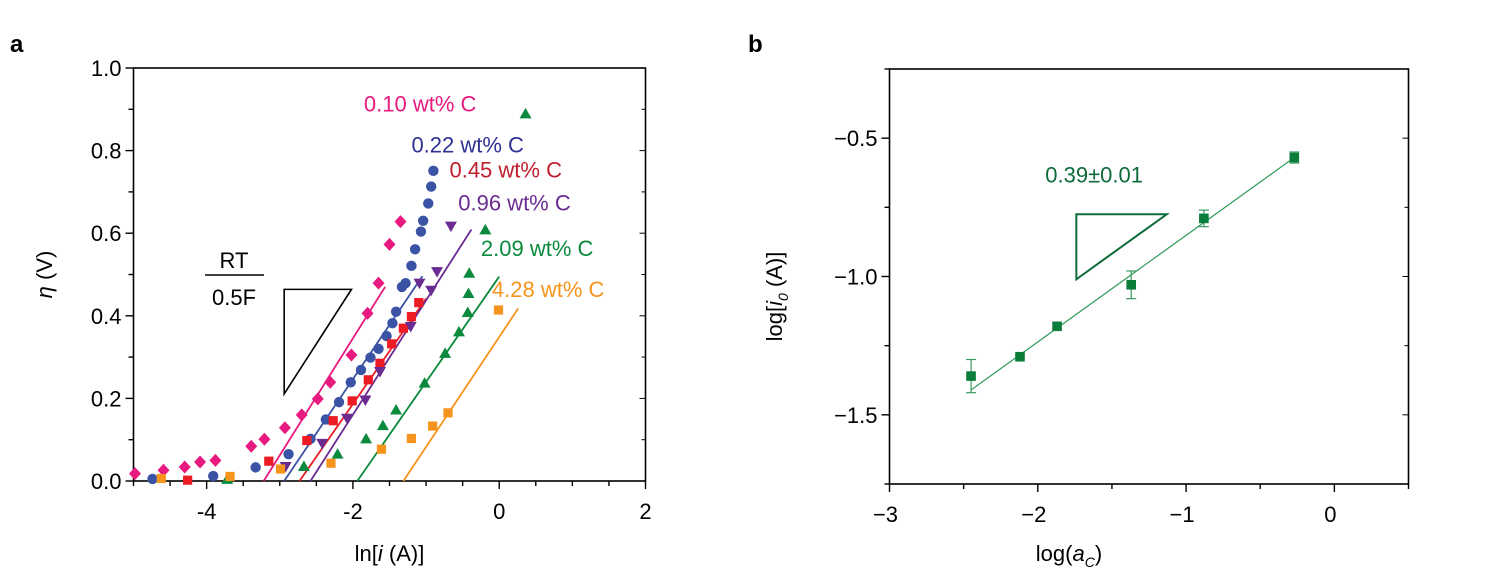  Describe the element at coordinates (318, 342) in the screenshot. I see `slope-triangle` at that location.